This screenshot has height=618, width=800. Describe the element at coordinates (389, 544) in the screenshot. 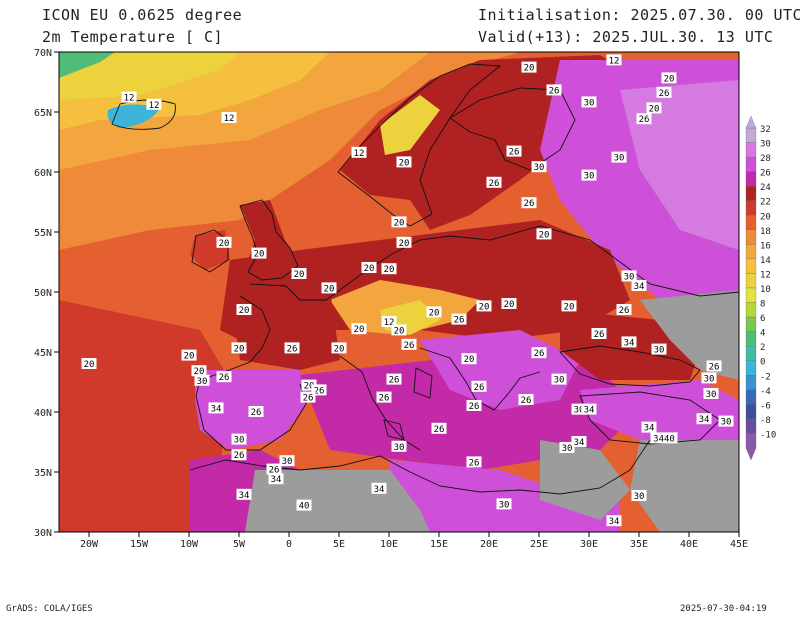

I see `lon-tick-label: 10E` at that location.